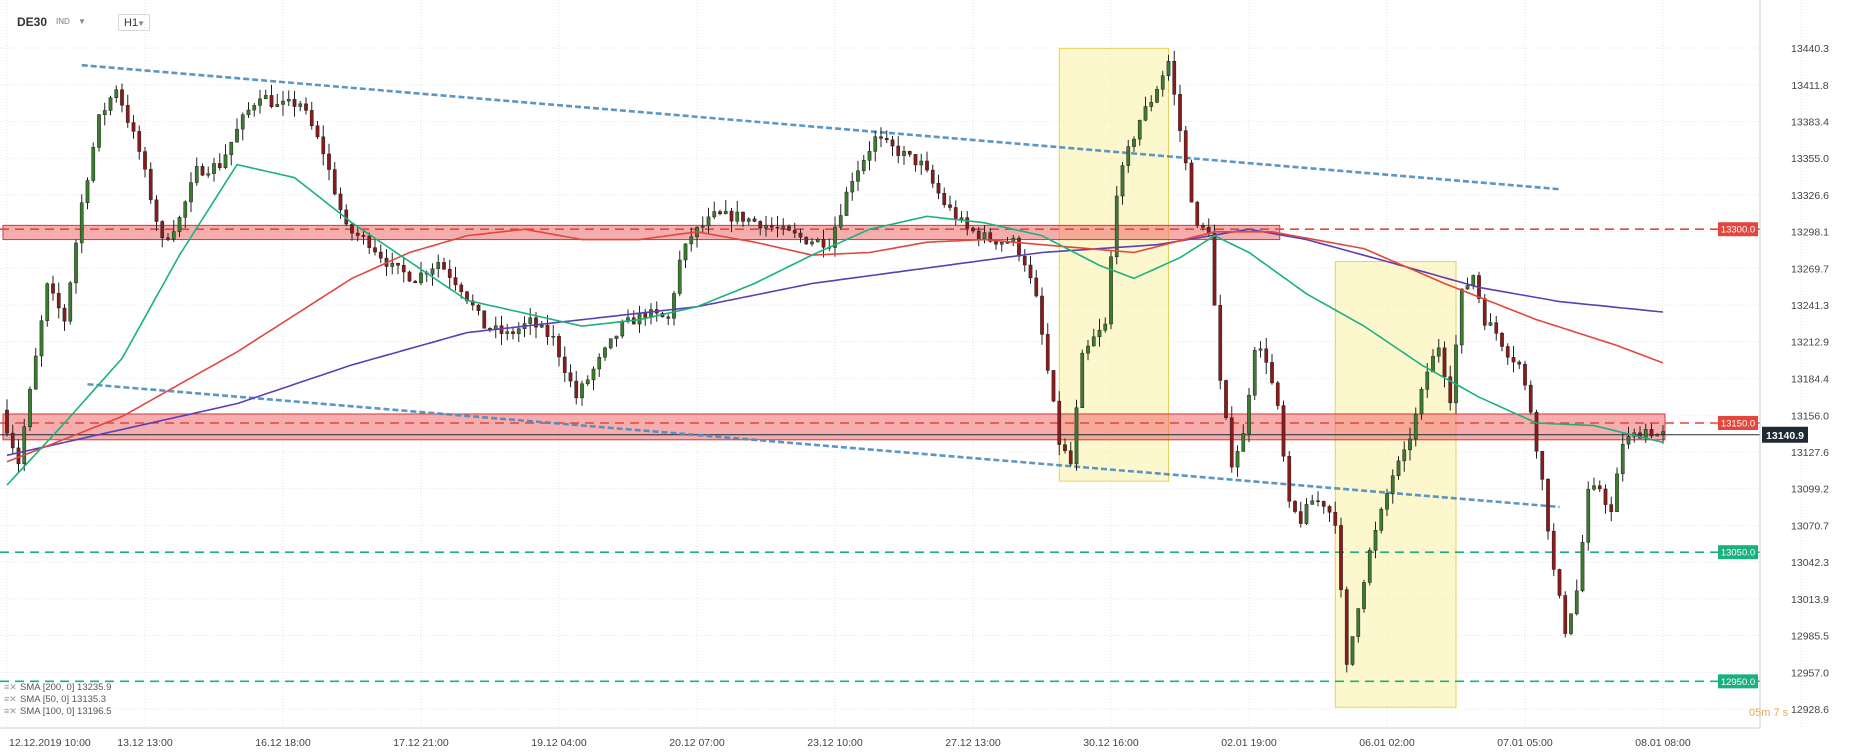 The width and height of the screenshot is (1866, 756). What do you see at coordinates (82, 21) in the screenshot?
I see `symbol-dropdown-icon: ▼` at bounding box center [82, 21].